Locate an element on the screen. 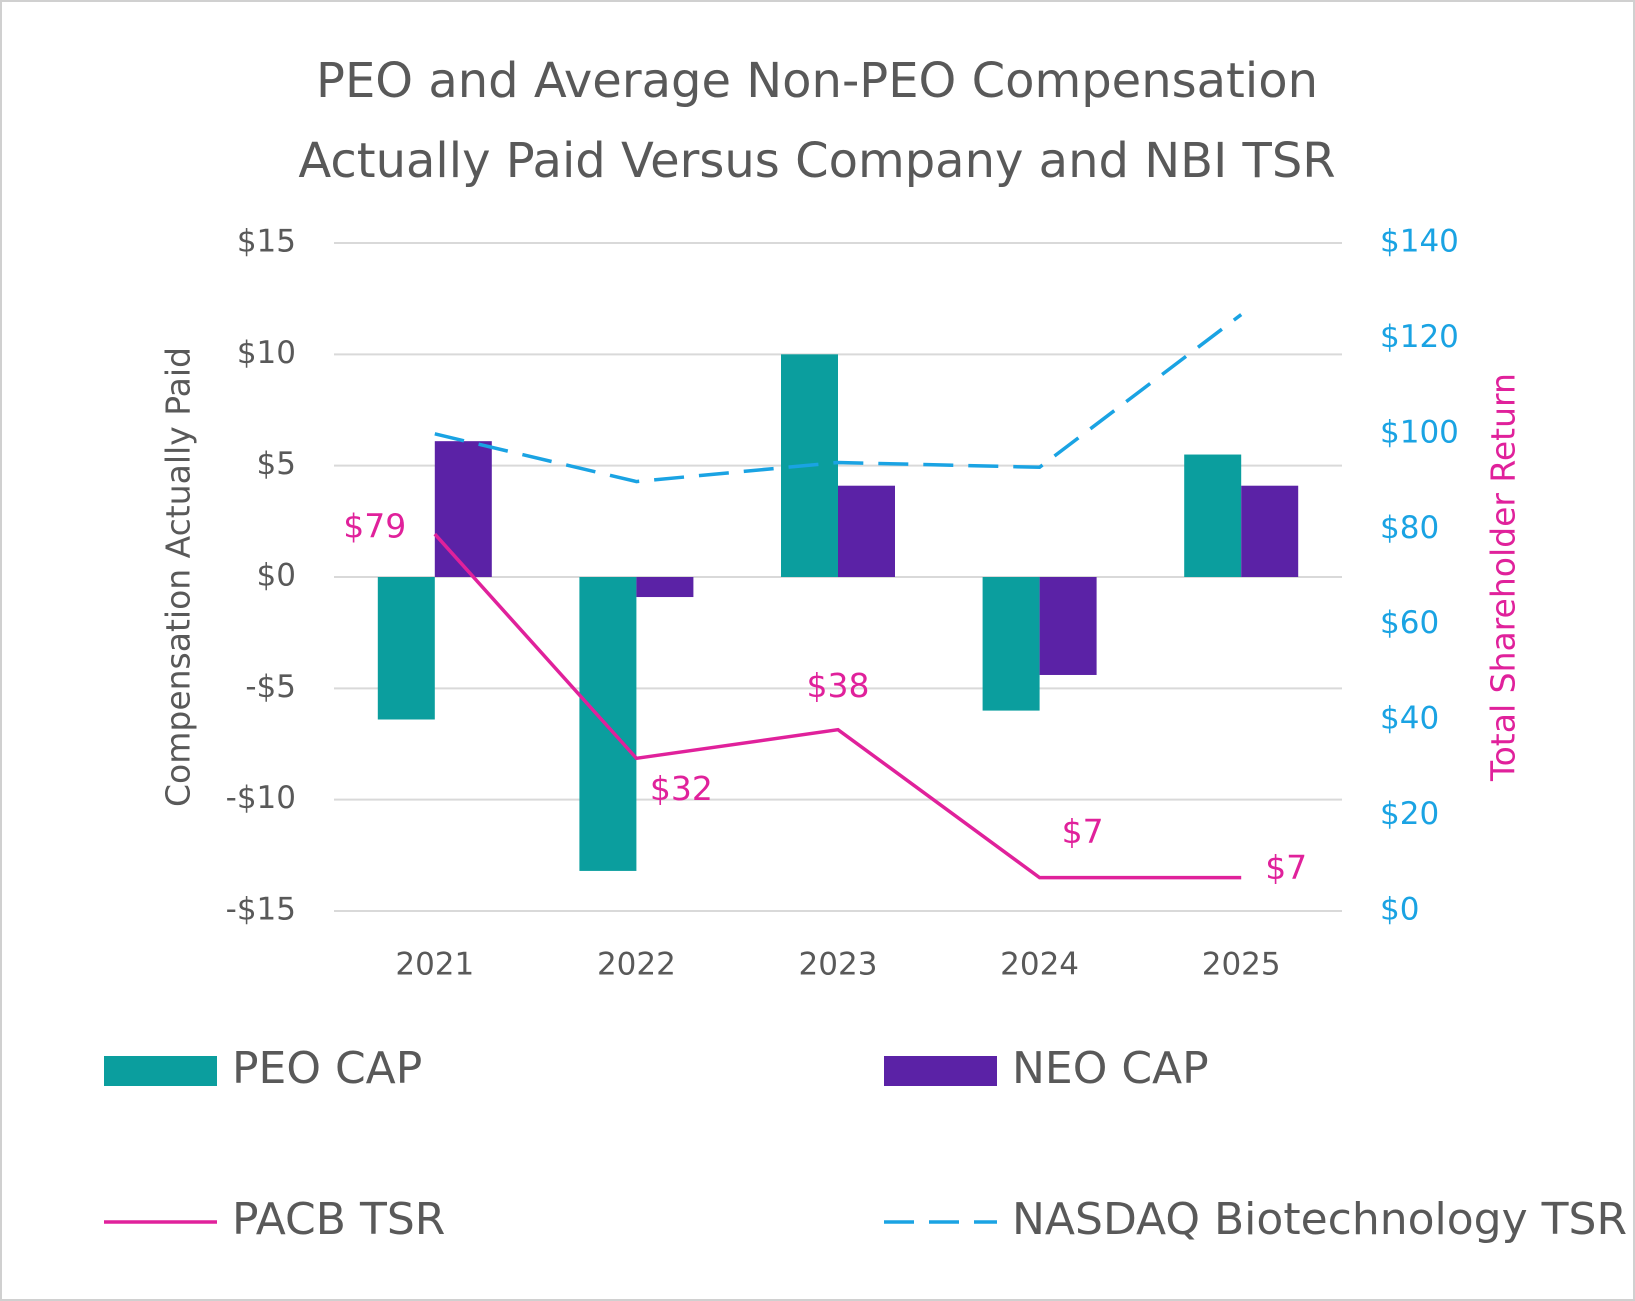 The height and width of the screenshot is (1301, 1635). y-tick-label: $15 is located at coordinates (266, 242).